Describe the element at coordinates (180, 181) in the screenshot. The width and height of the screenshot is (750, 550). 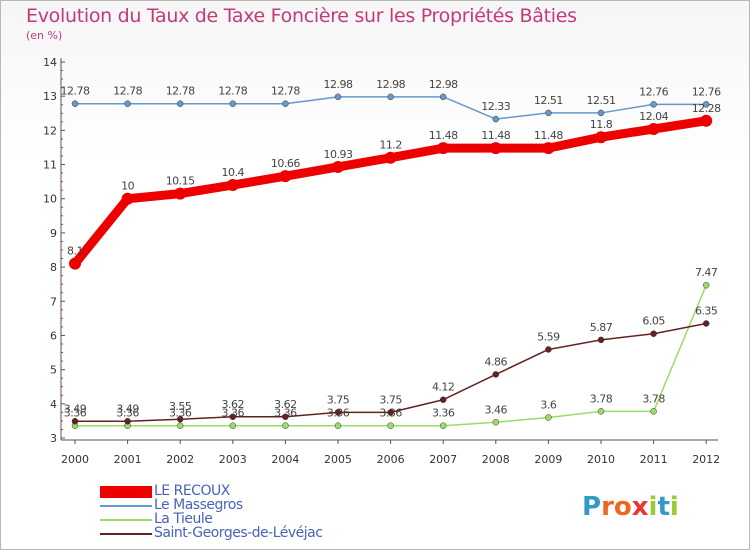
I see `data-label: 10.15` at that location.